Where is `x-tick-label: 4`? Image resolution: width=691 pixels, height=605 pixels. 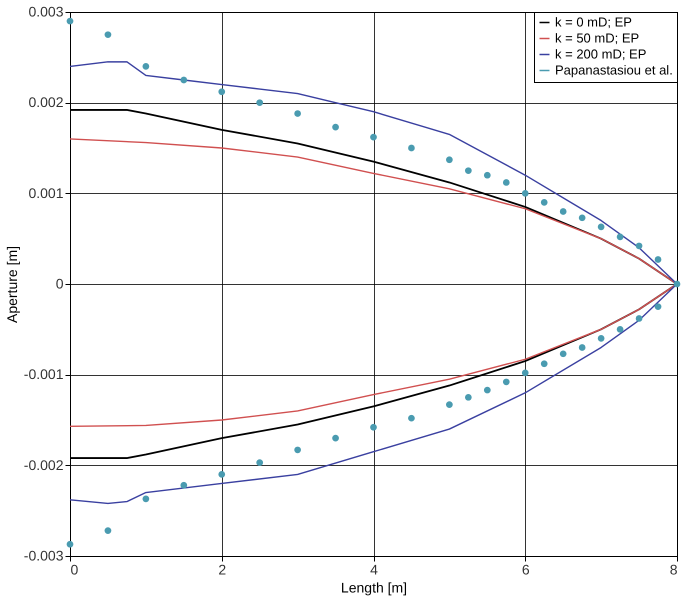 x-tick-label: 4 is located at coordinates (374, 570).